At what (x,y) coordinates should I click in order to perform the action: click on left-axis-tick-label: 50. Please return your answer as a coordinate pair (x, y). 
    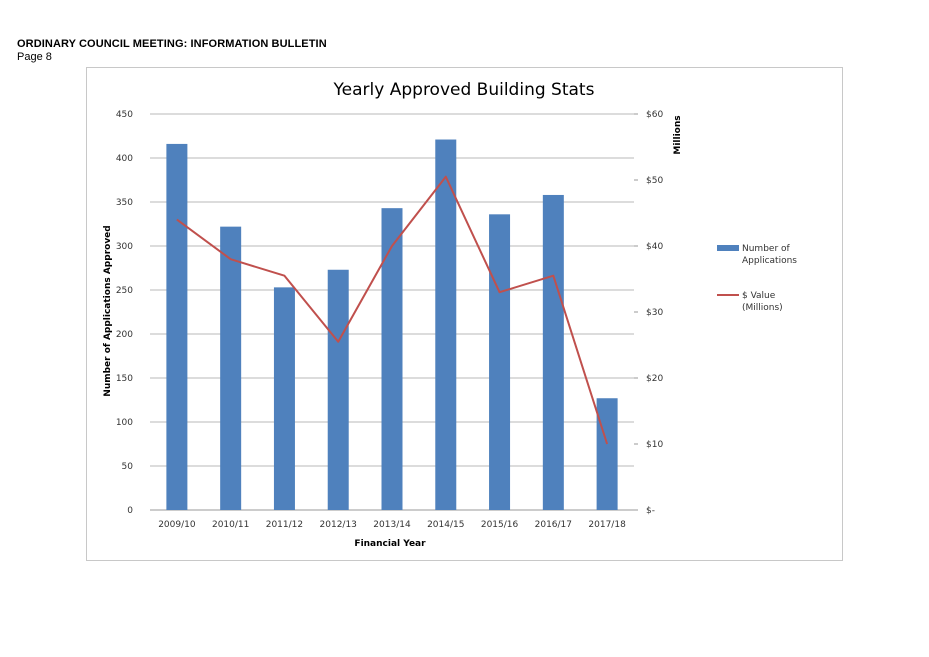
    Looking at the image, I should click on (128, 467).